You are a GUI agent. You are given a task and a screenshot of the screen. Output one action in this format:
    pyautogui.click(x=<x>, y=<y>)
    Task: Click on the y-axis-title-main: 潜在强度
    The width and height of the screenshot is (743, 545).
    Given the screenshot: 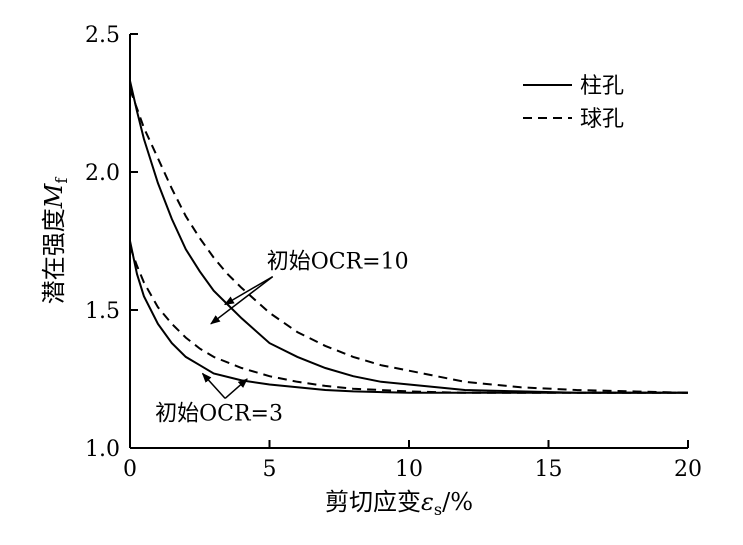 What is the action you would take?
    pyautogui.click(x=54, y=256)
    